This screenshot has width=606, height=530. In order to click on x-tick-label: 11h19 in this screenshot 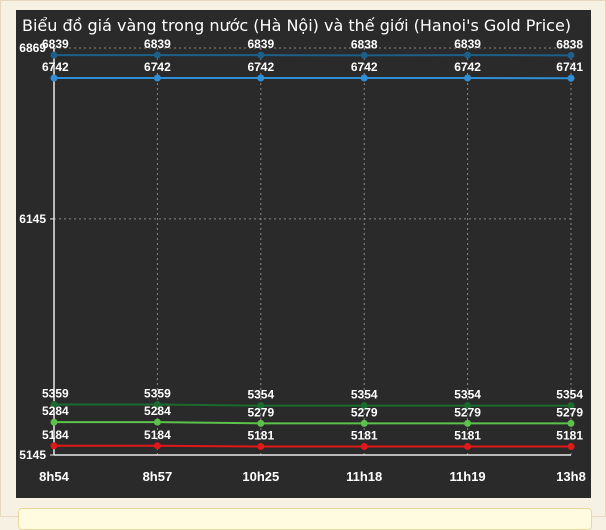, I will do `click(468, 476)`.